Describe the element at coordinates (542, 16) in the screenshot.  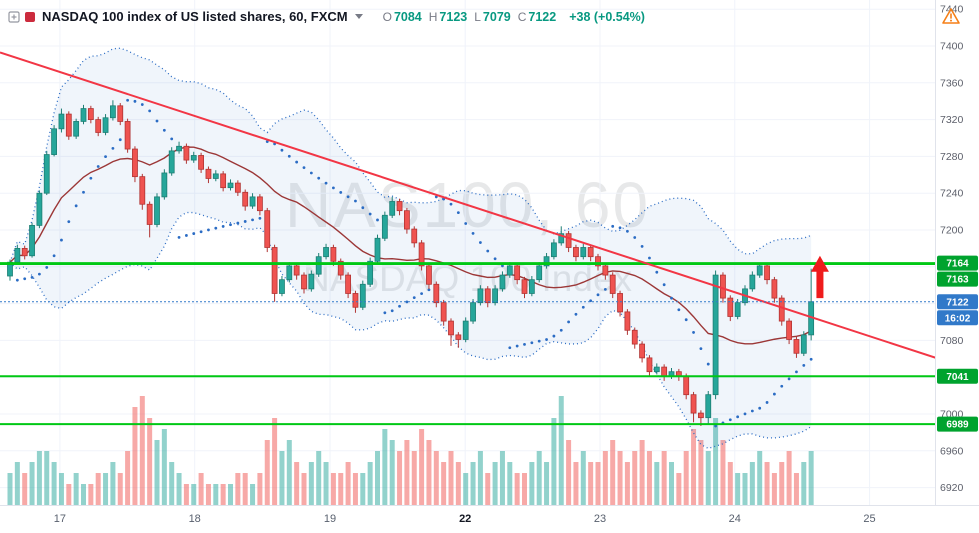
I see `close-value: 7122` at that location.